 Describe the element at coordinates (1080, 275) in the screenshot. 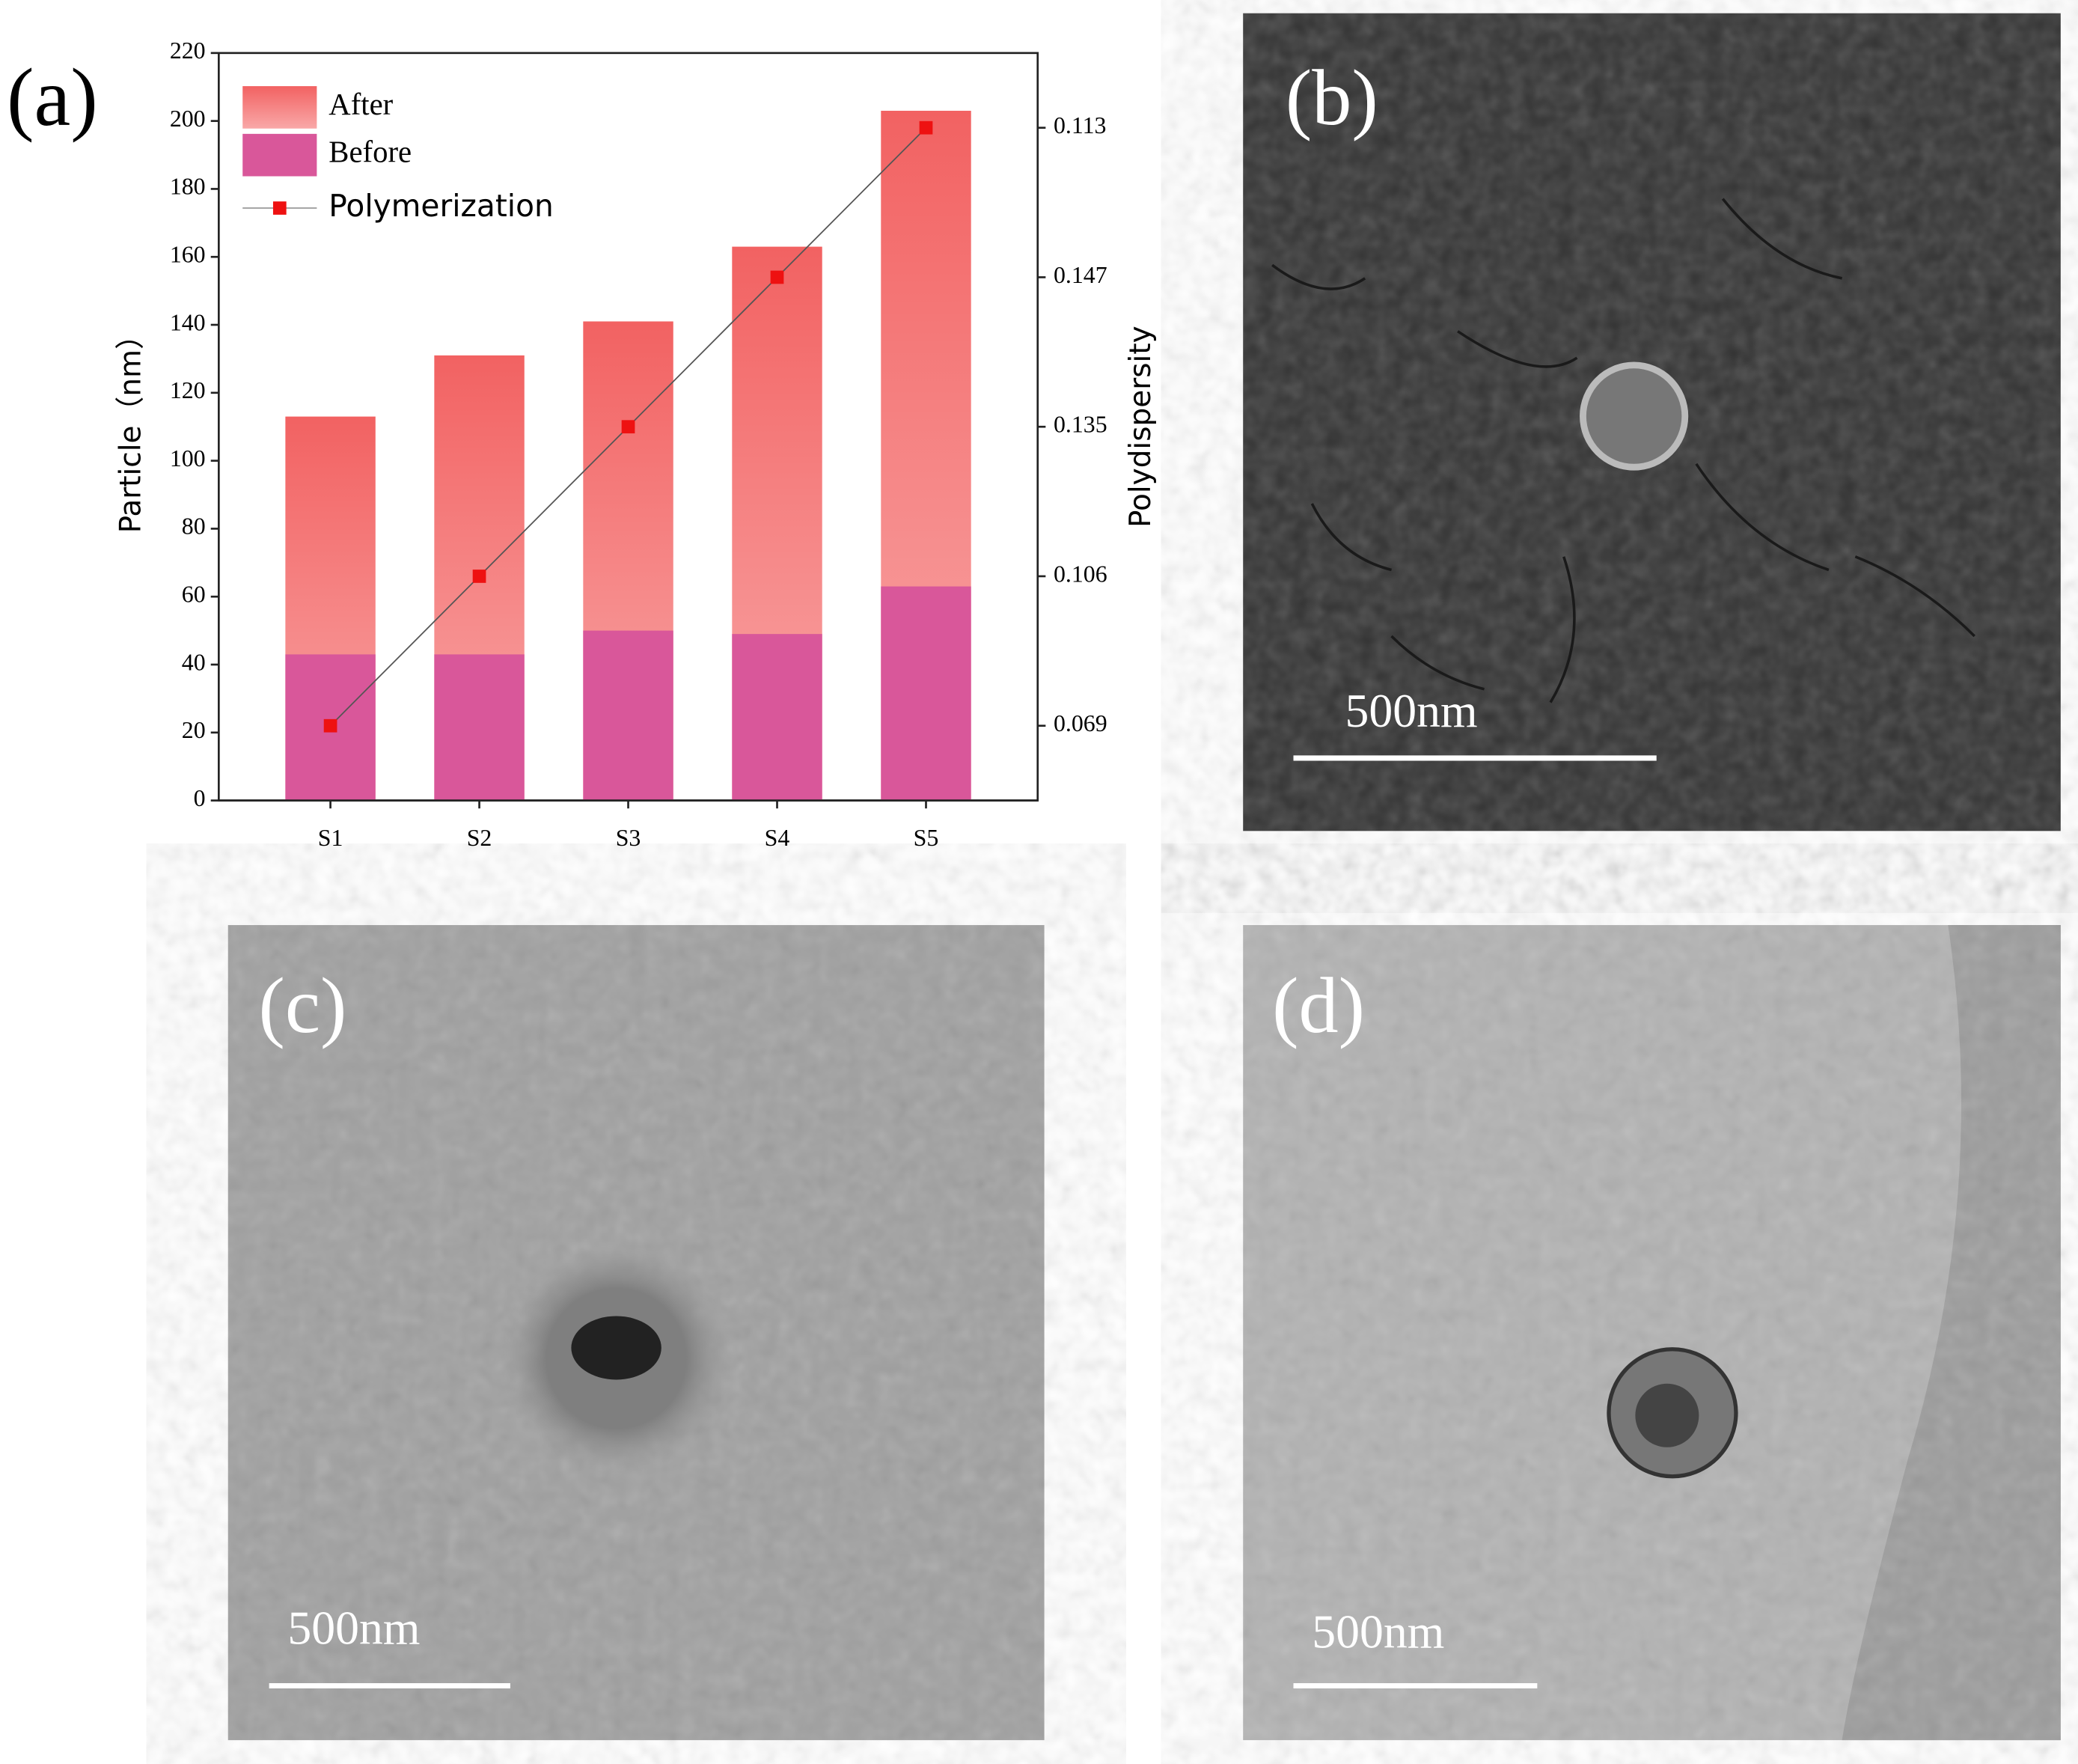

I see `y2-tick-label: 0.147` at that location.